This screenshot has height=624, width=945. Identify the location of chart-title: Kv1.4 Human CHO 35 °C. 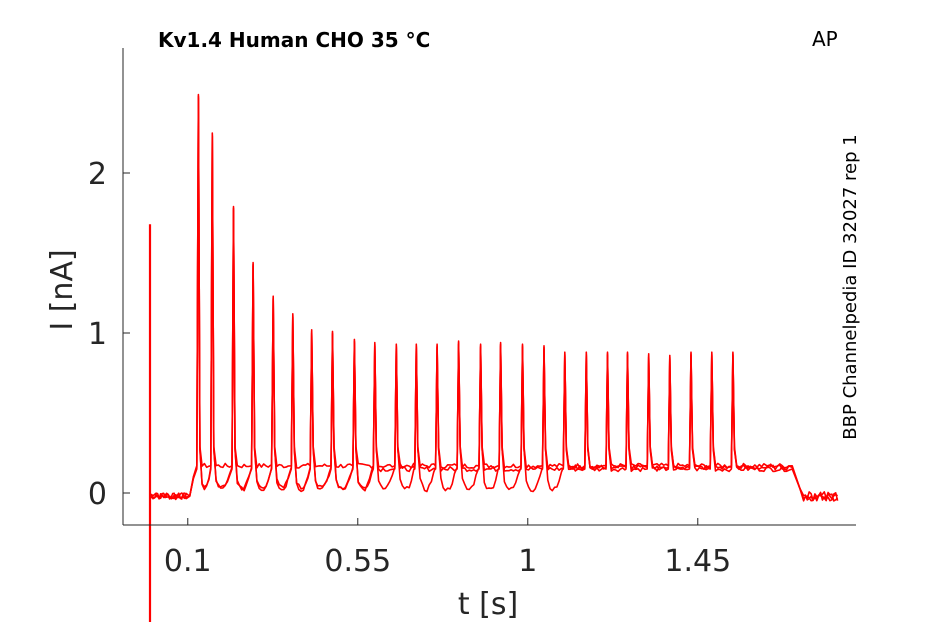
(294, 40).